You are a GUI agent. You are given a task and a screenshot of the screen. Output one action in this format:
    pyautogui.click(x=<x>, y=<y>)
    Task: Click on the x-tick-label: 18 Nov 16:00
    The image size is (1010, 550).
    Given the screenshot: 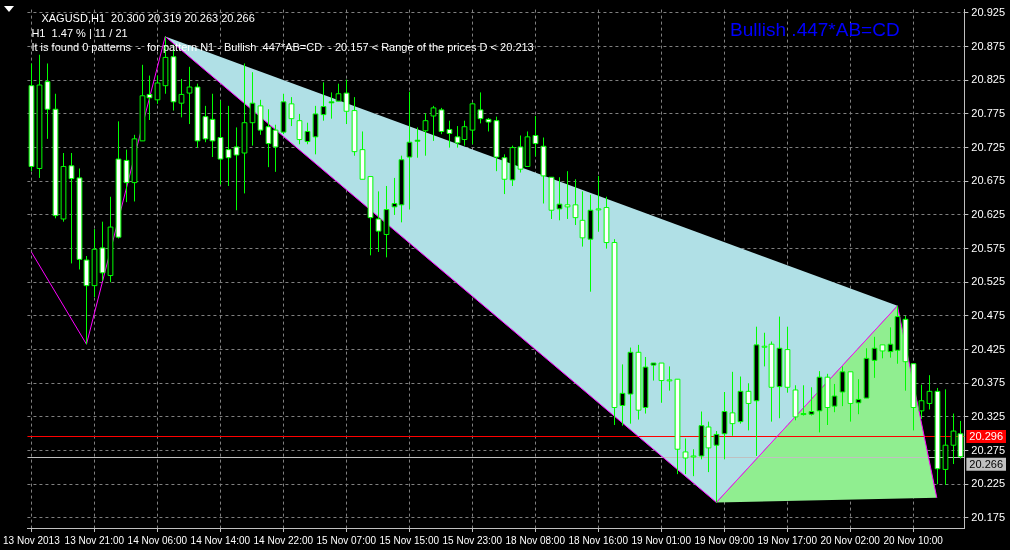 What is the action you would take?
    pyautogui.click(x=598, y=540)
    